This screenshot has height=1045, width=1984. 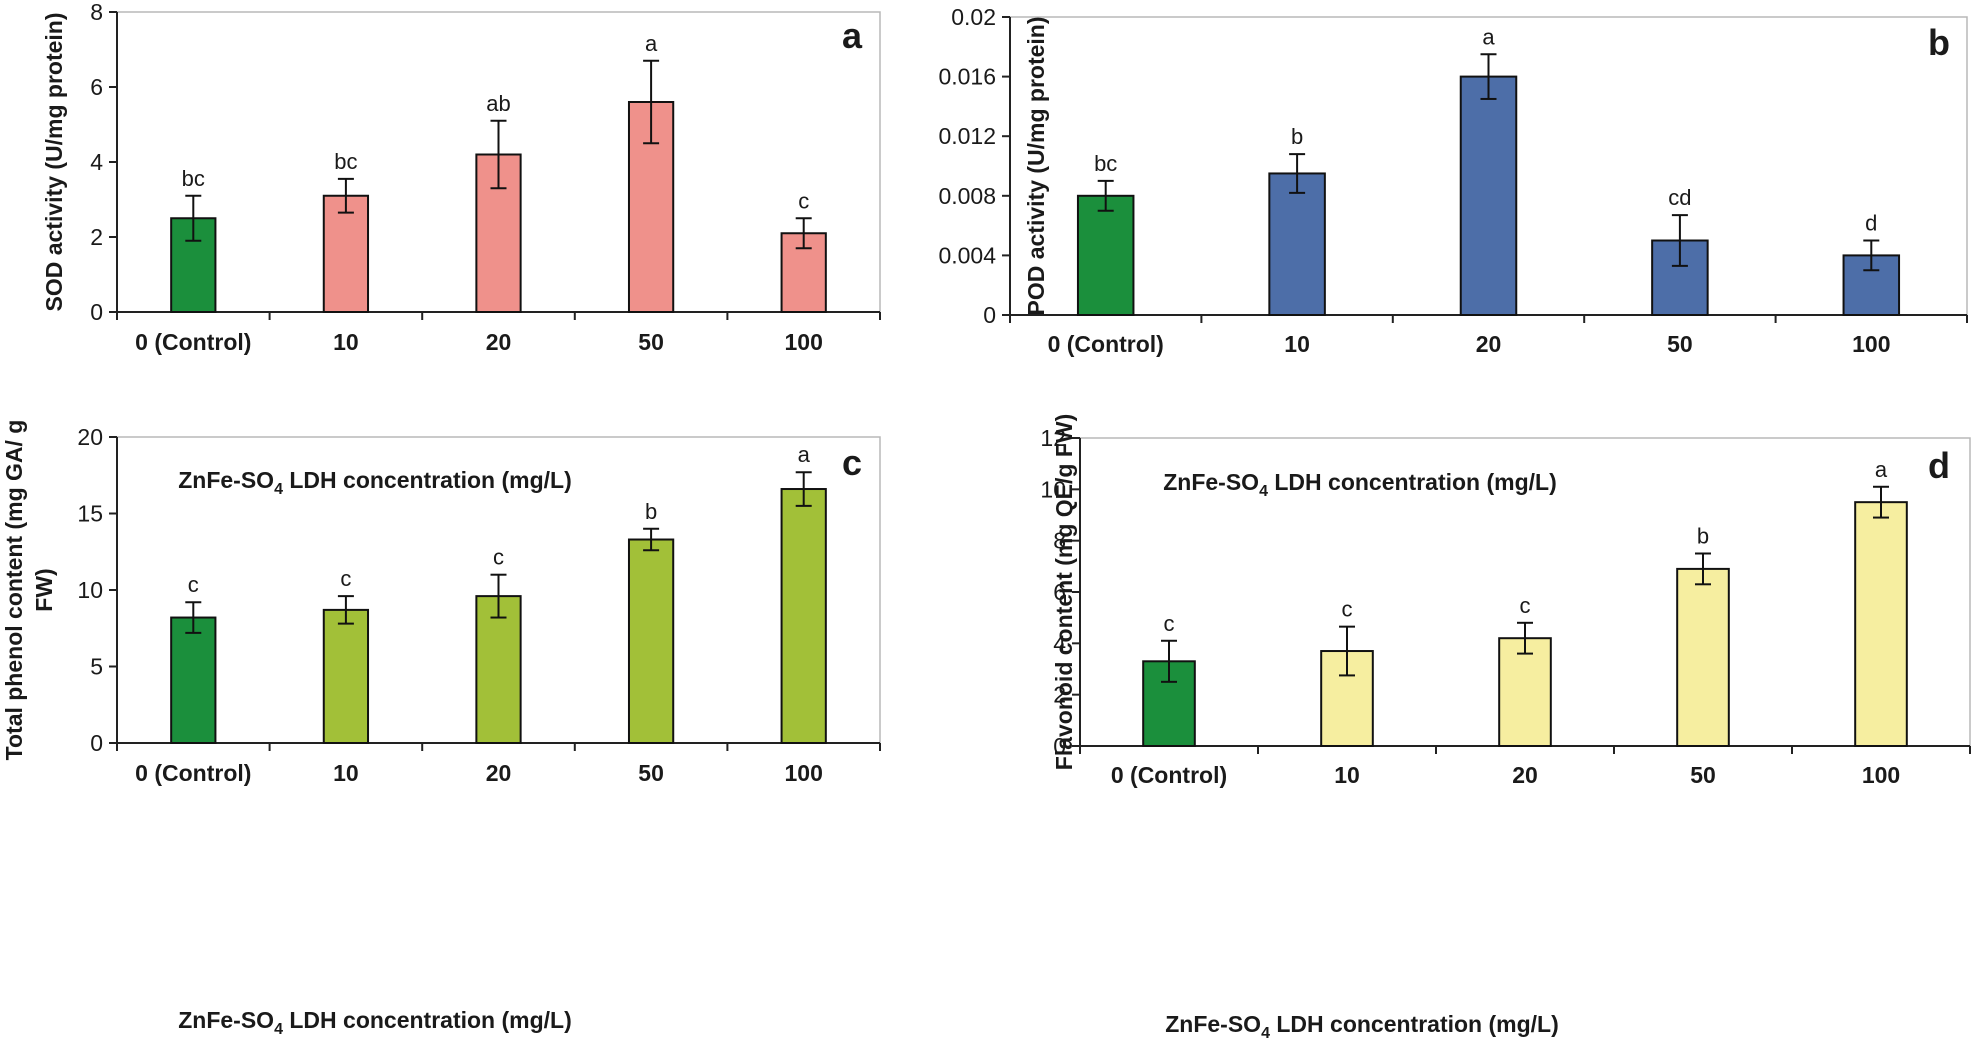 What do you see at coordinates (498, 103) in the screenshot?
I see `significance-label: ab` at bounding box center [498, 103].